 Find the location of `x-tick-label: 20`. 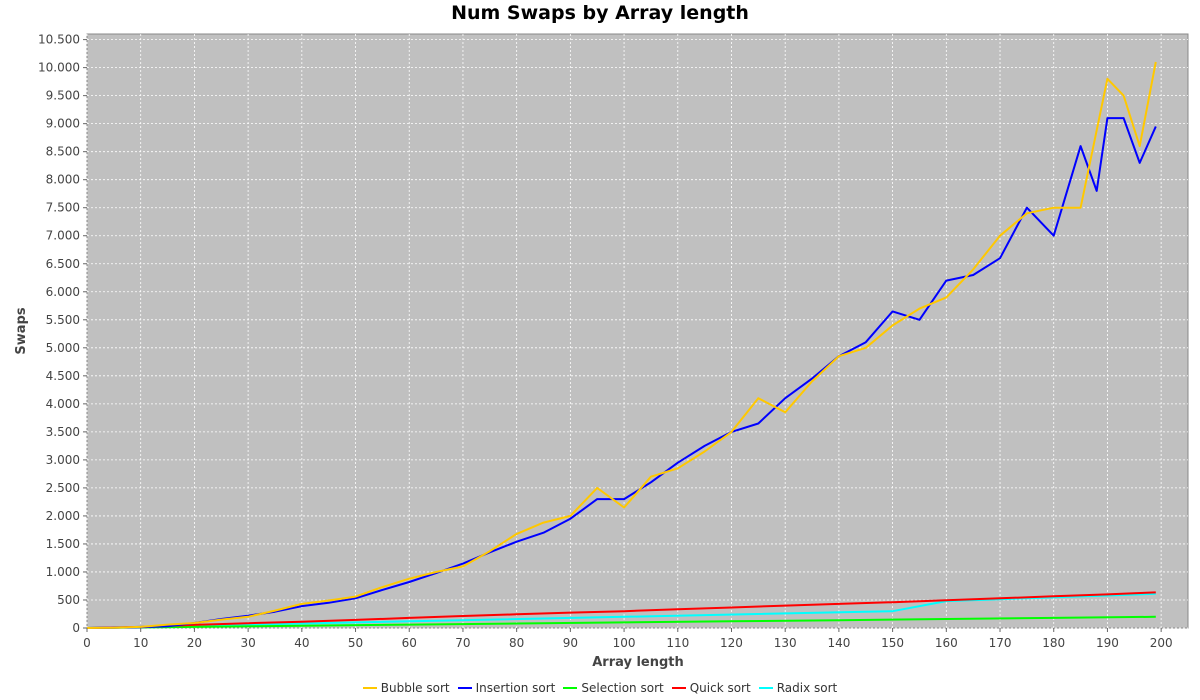

x-tick-label: 20 is located at coordinates (194, 643).